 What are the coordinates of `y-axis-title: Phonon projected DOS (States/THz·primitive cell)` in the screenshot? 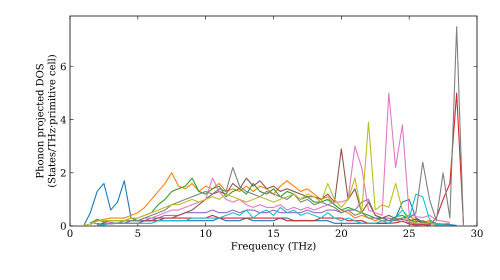 It's located at (47, 121).